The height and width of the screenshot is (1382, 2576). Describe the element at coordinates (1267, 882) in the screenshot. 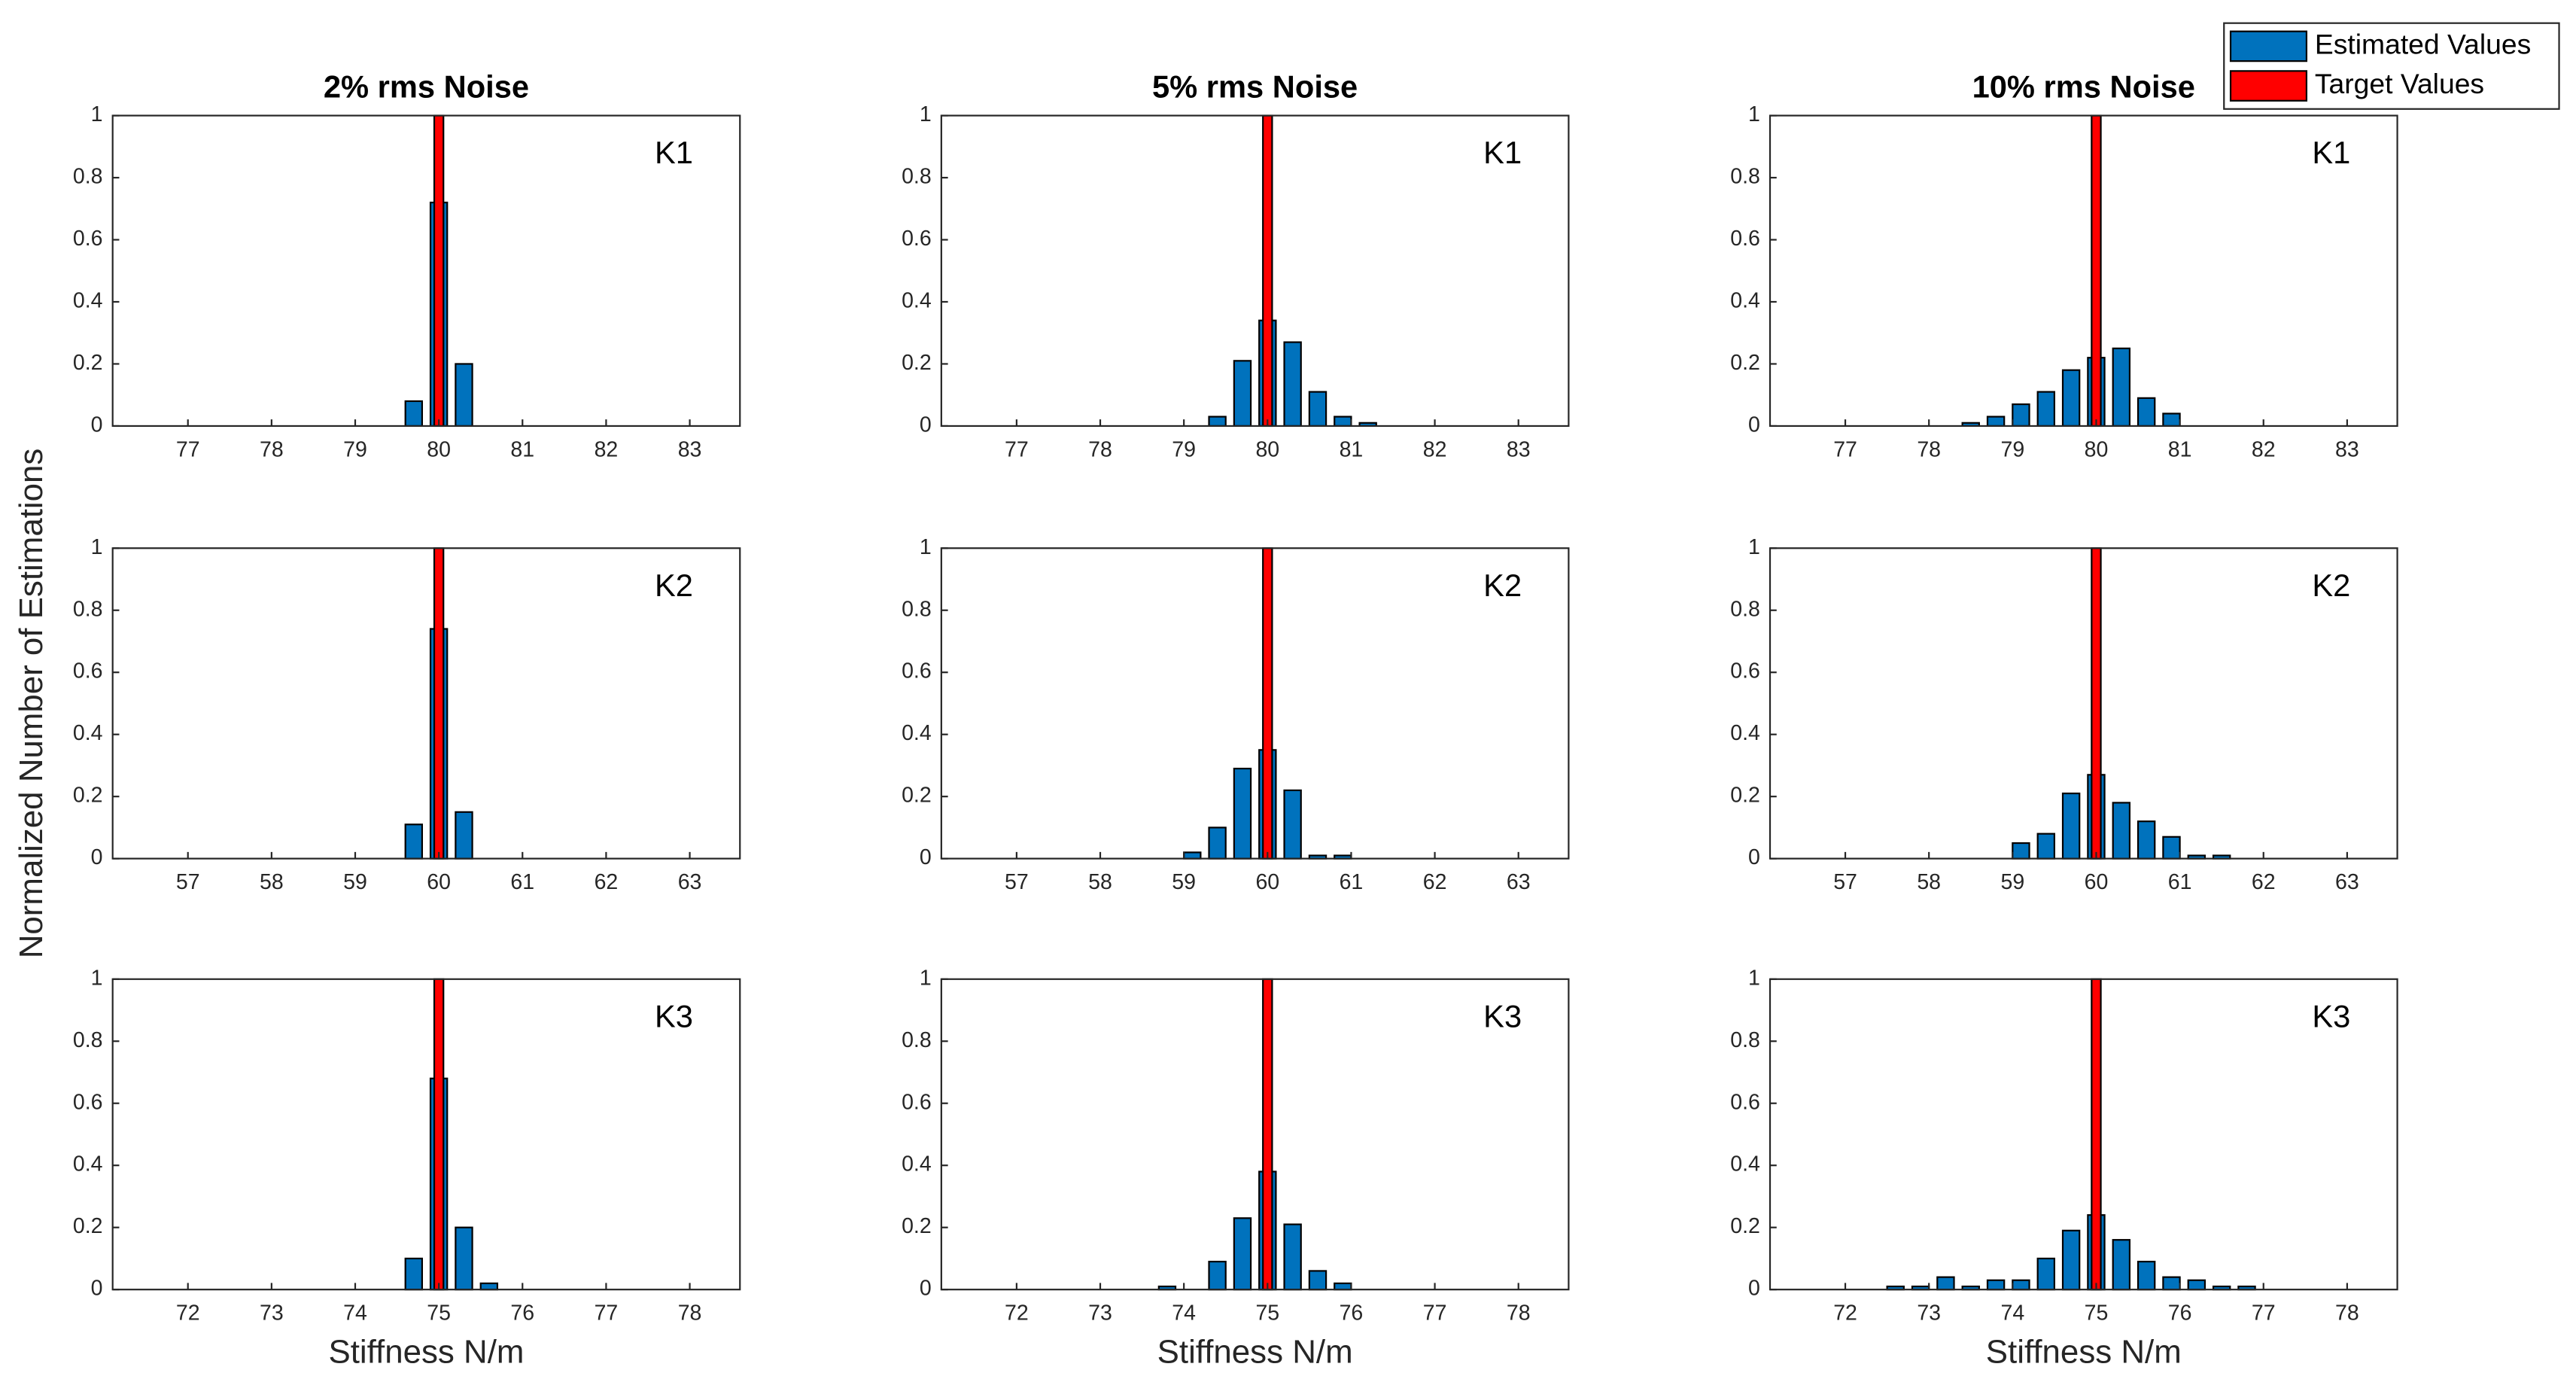

I see `x-tick-label: 60` at that location.